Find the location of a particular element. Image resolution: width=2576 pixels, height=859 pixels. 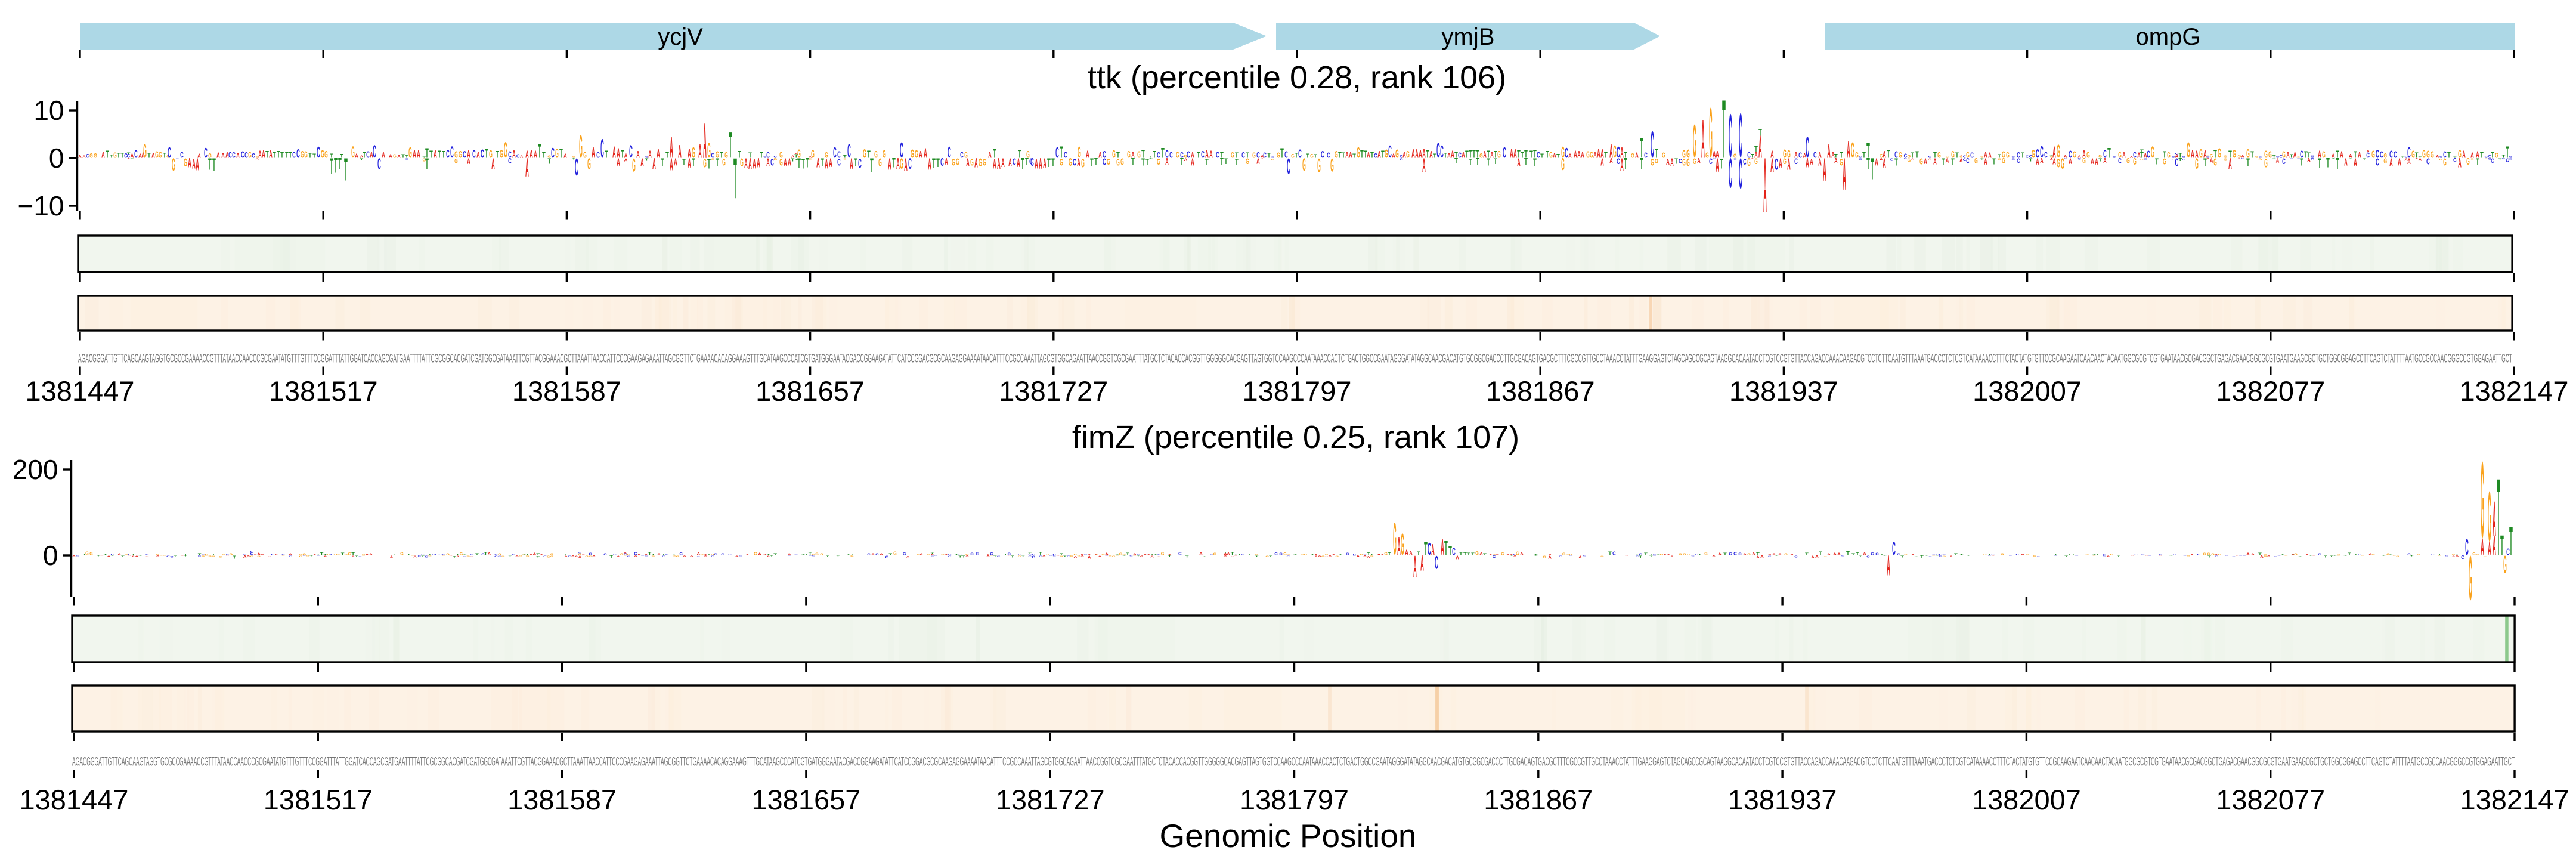

svg-text: 10 is located at coordinates (49, 110).